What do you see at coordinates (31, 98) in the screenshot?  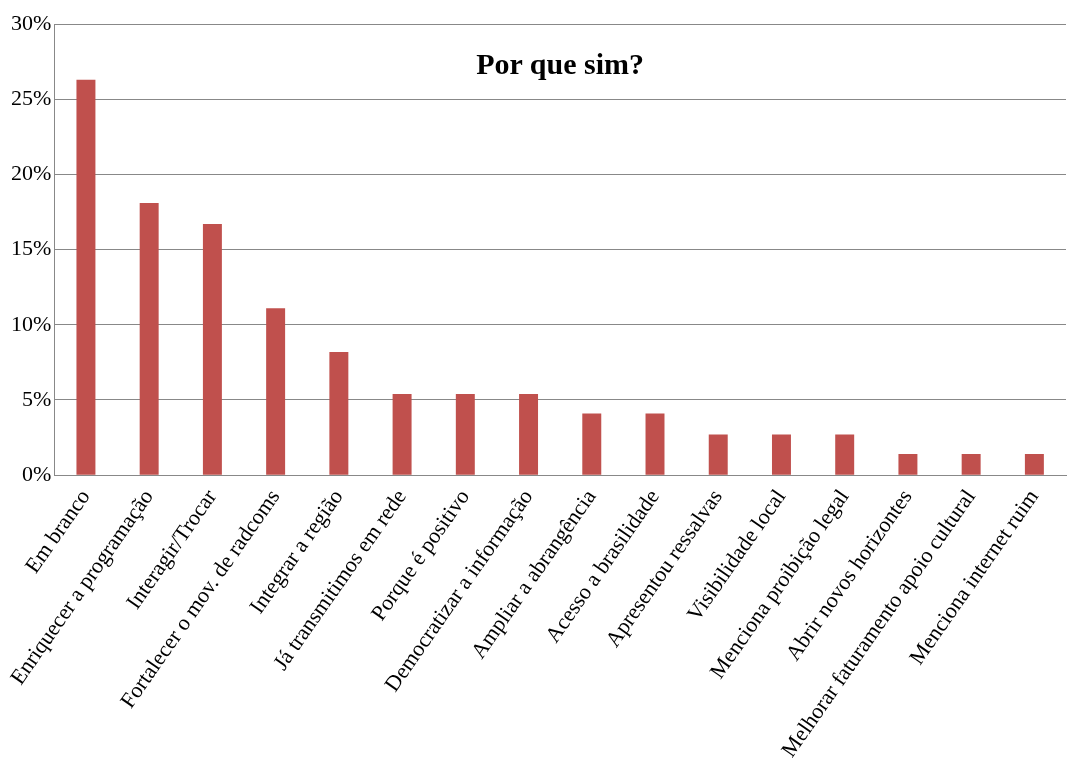 I see `y-tick-label: 25%` at bounding box center [31, 98].